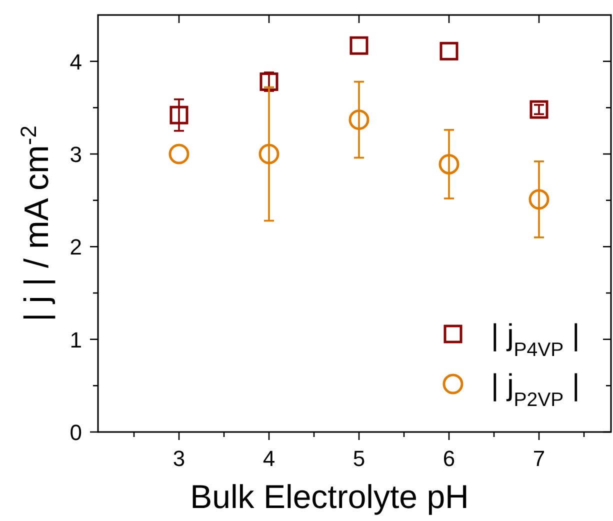 The image size is (613, 521). Describe the element at coordinates (76, 61) in the screenshot. I see `y-tick-label: 4` at that location.